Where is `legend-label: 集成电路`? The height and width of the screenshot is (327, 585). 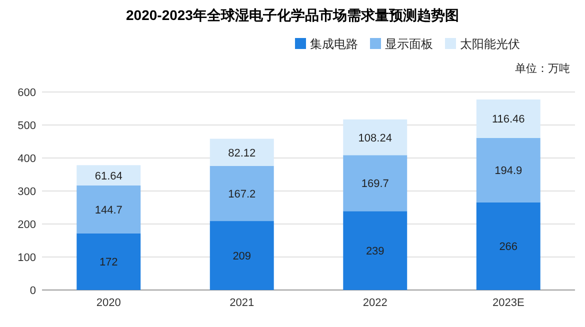 legend-label: 集成电路 is located at coordinates (334, 44).